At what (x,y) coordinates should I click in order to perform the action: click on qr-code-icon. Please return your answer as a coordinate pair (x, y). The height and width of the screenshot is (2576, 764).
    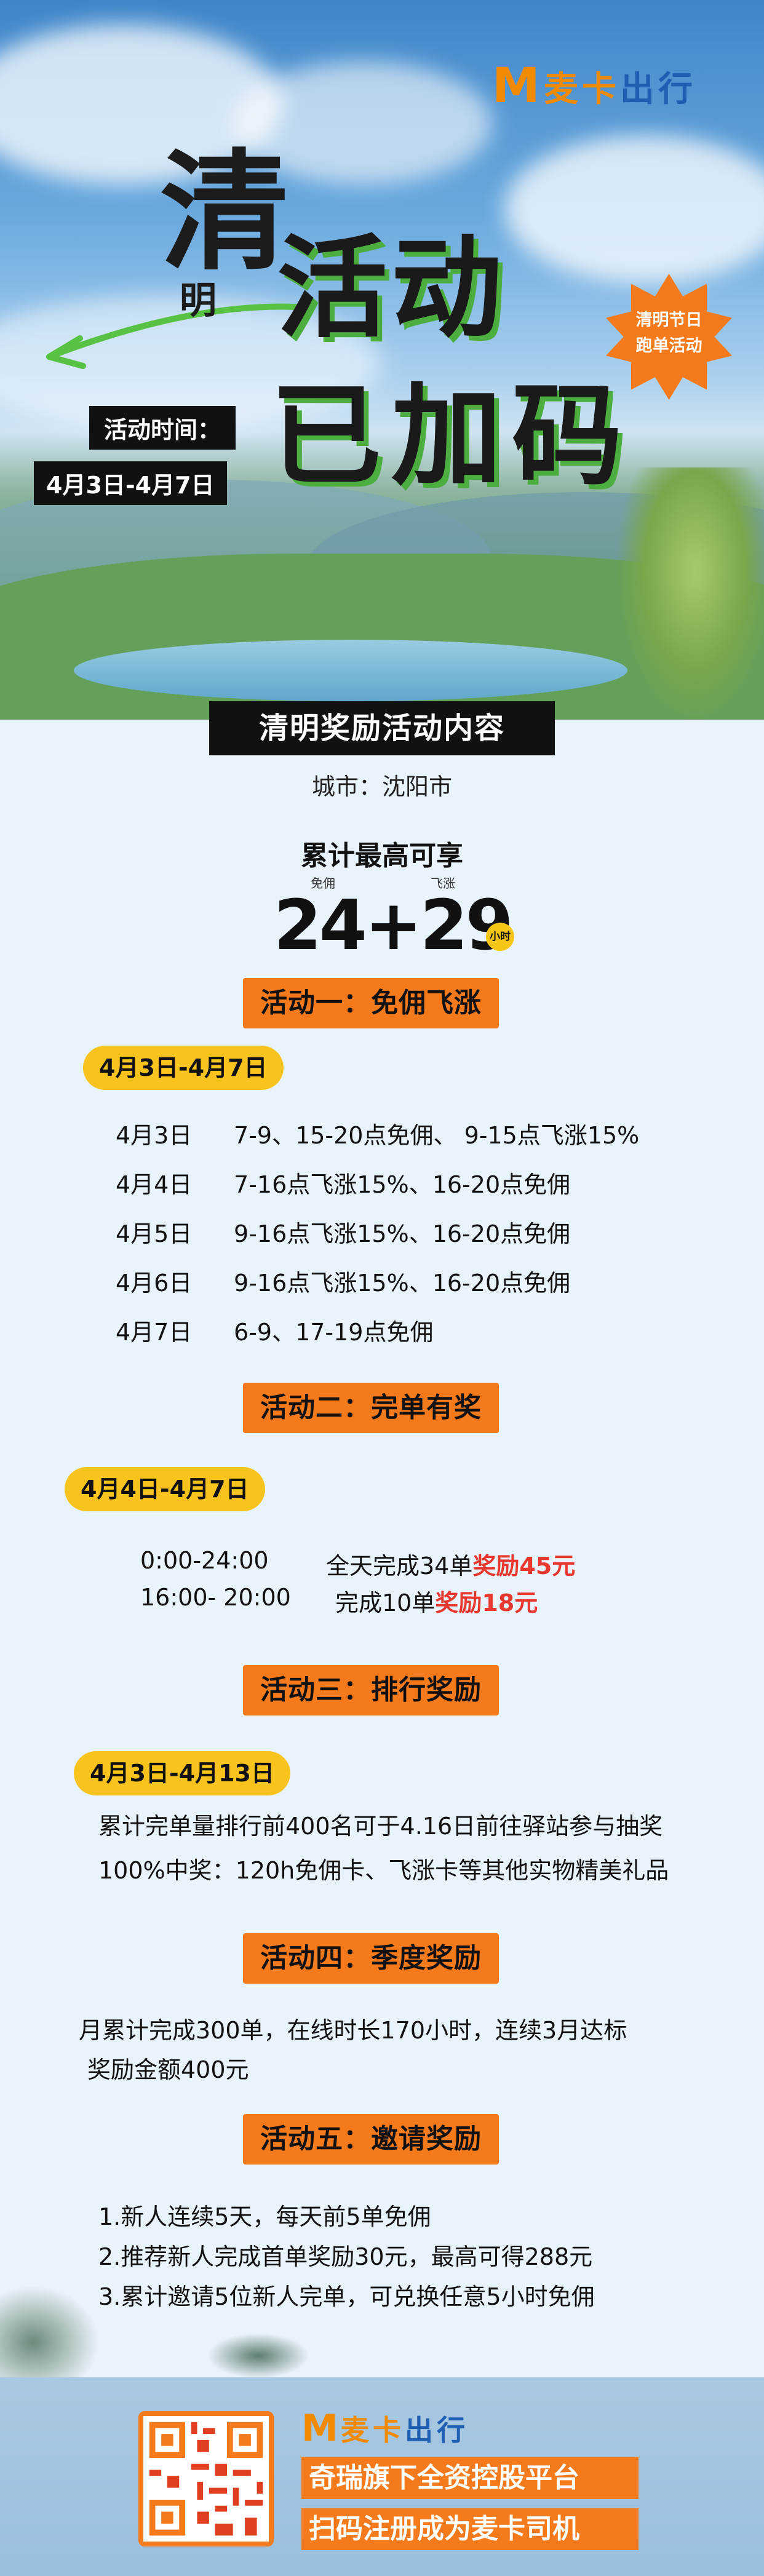
    Looking at the image, I should click on (206, 2479).